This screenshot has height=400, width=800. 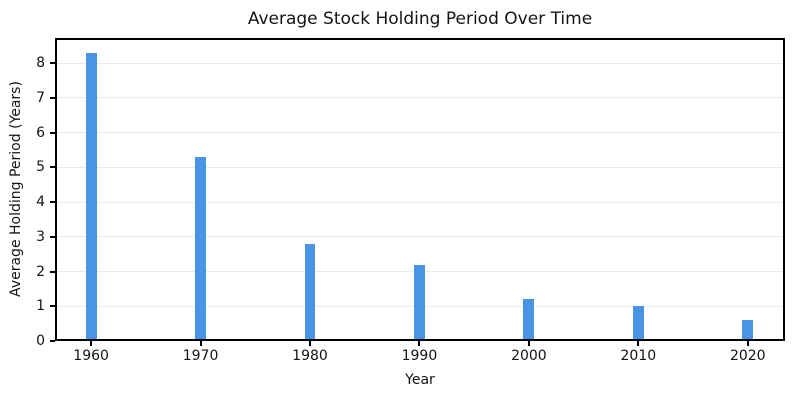 I want to click on bar-2010, so click(x=638, y=323).